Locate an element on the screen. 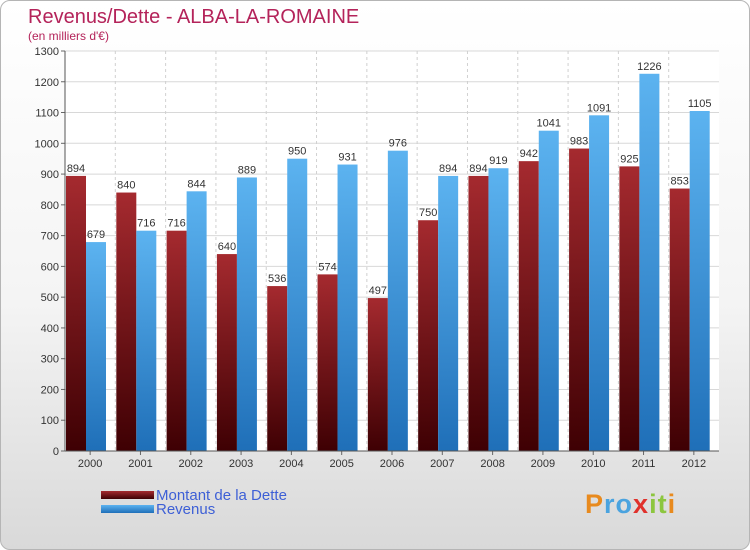 The width and height of the screenshot is (750, 550). data-label-revenue-2009: 1041 is located at coordinates (549, 124).